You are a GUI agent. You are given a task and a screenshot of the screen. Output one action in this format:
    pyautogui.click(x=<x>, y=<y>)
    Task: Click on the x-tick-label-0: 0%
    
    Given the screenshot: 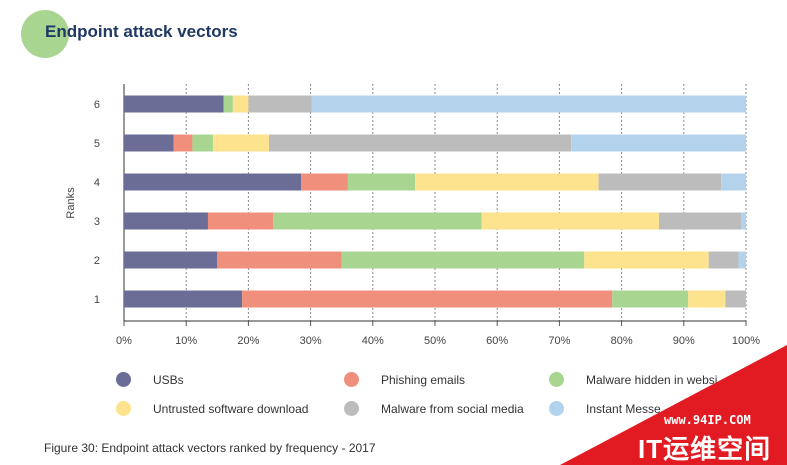 What is the action you would take?
    pyautogui.click(x=124, y=341)
    